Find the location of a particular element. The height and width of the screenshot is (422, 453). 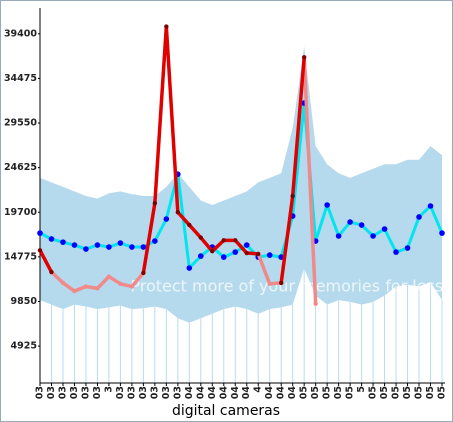

x-tick-label: 5 is located at coordinates (361, 389).